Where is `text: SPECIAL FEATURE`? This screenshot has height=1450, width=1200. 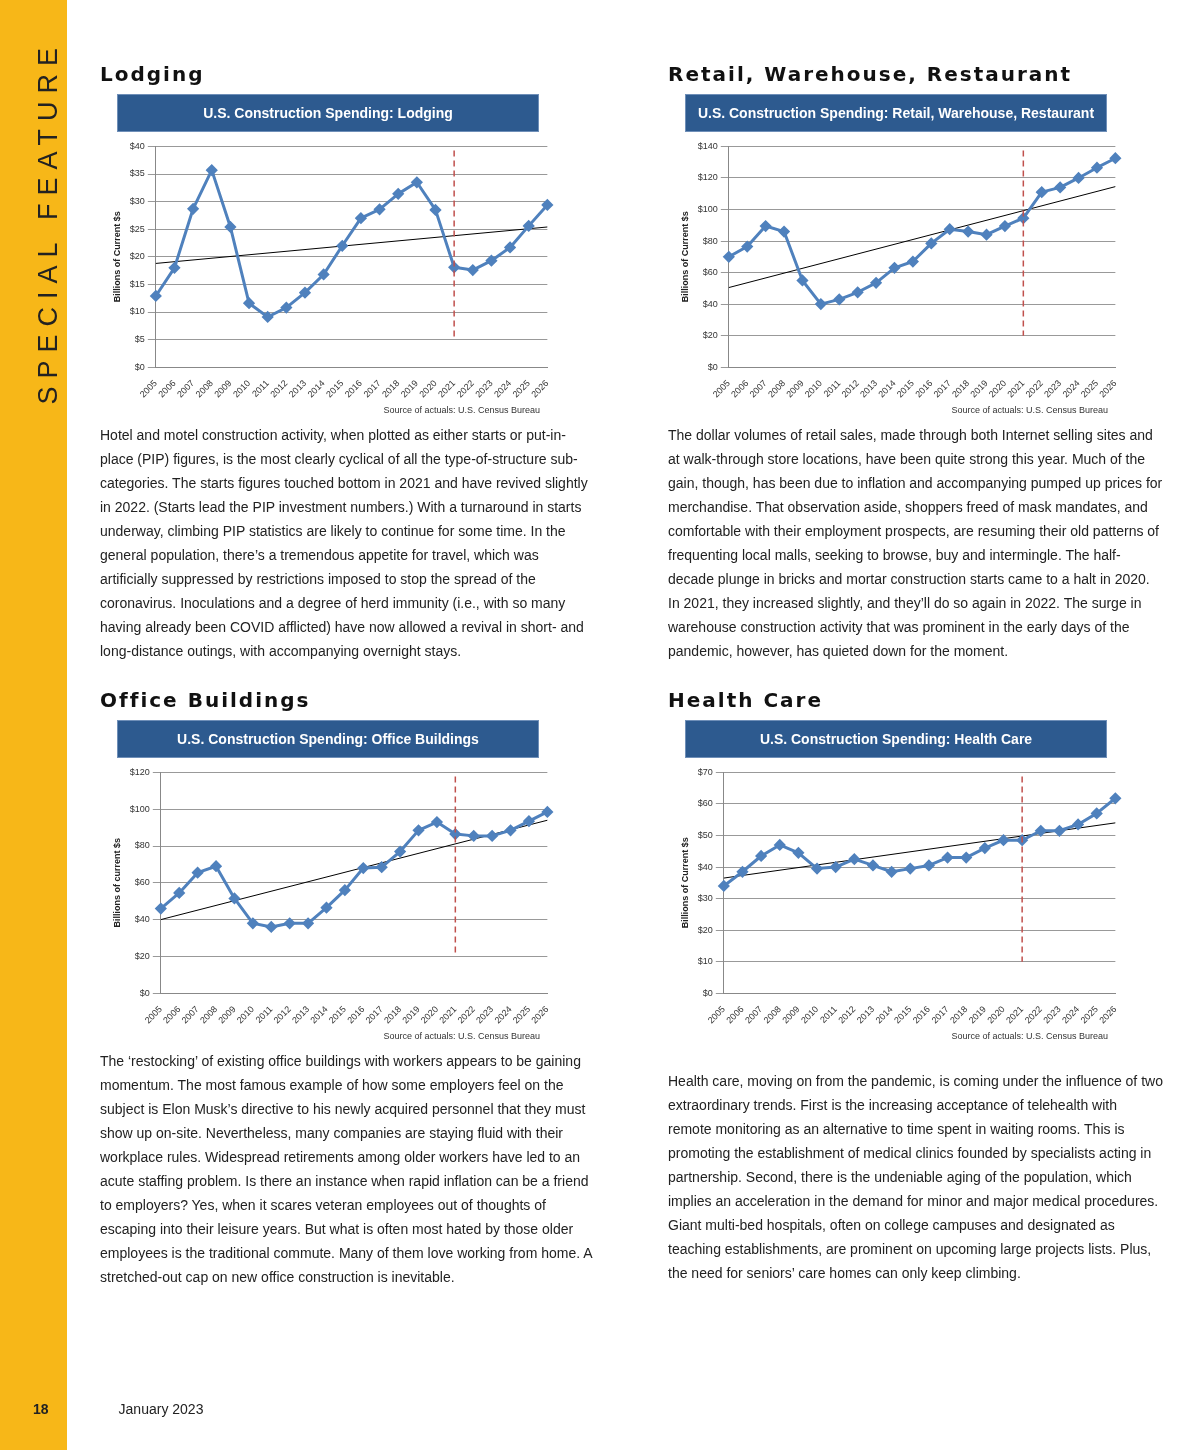 text: SPECIAL FEATURE is located at coordinates (48, 222).